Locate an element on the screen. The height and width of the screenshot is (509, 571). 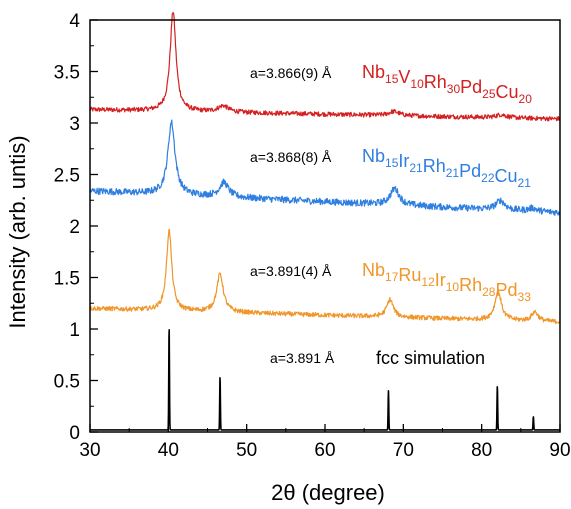
y-tick-label-1: 0.5 is located at coordinates (67, 382).